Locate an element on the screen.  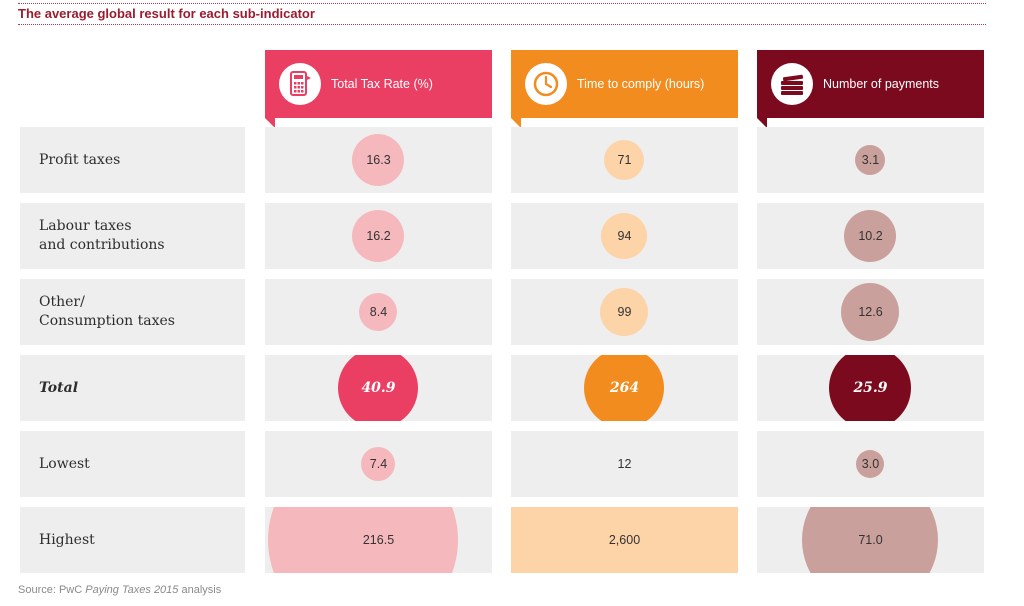
cell-lowest-payments: 3.0 is located at coordinates (870, 464).